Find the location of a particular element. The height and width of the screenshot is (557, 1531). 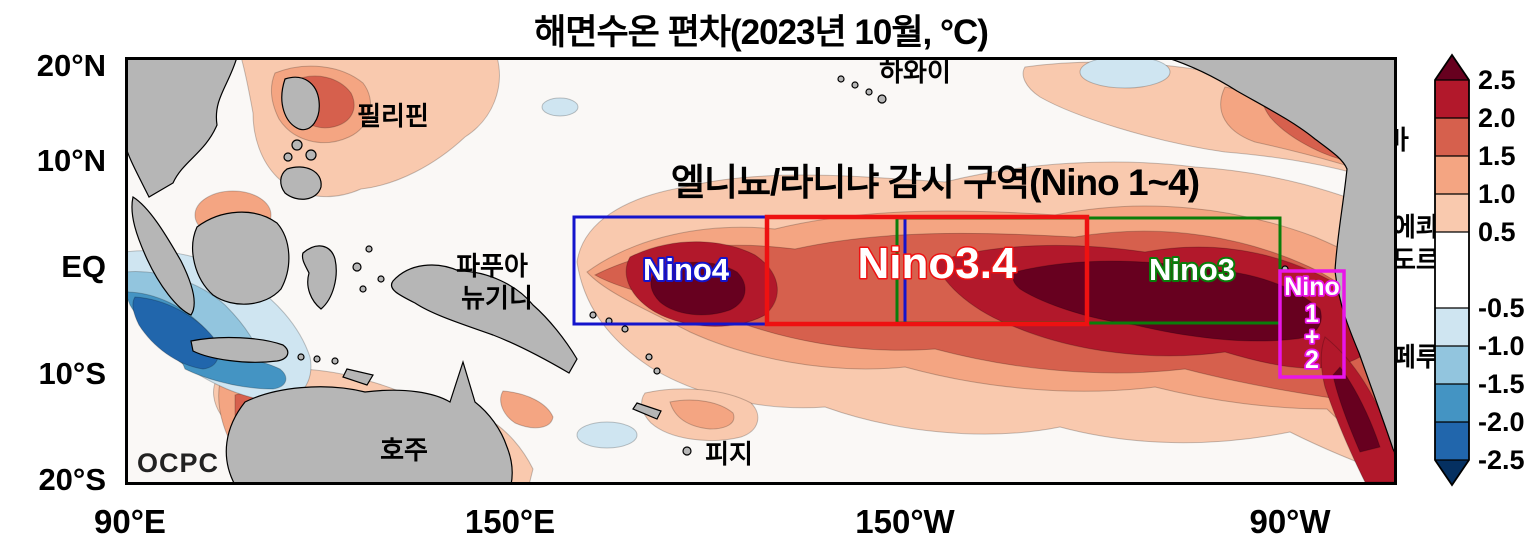

warm2-coral-sea is located at coordinates (527, 409).